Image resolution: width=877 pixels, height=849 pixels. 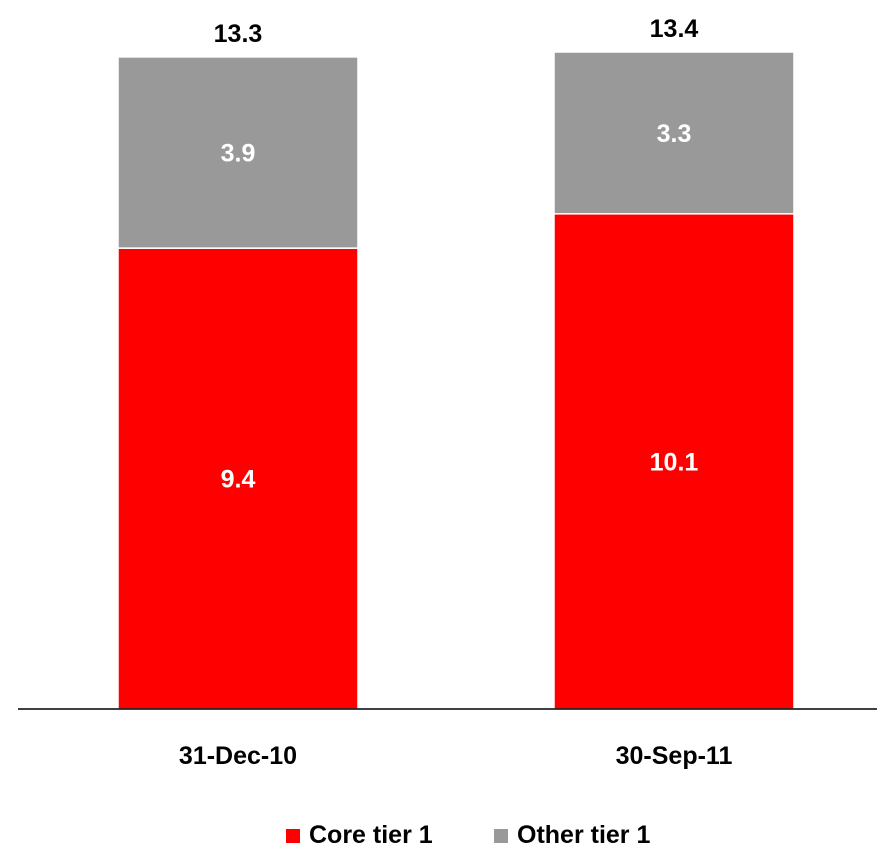 I want to click on total-label: 13.4, so click(x=674, y=29).